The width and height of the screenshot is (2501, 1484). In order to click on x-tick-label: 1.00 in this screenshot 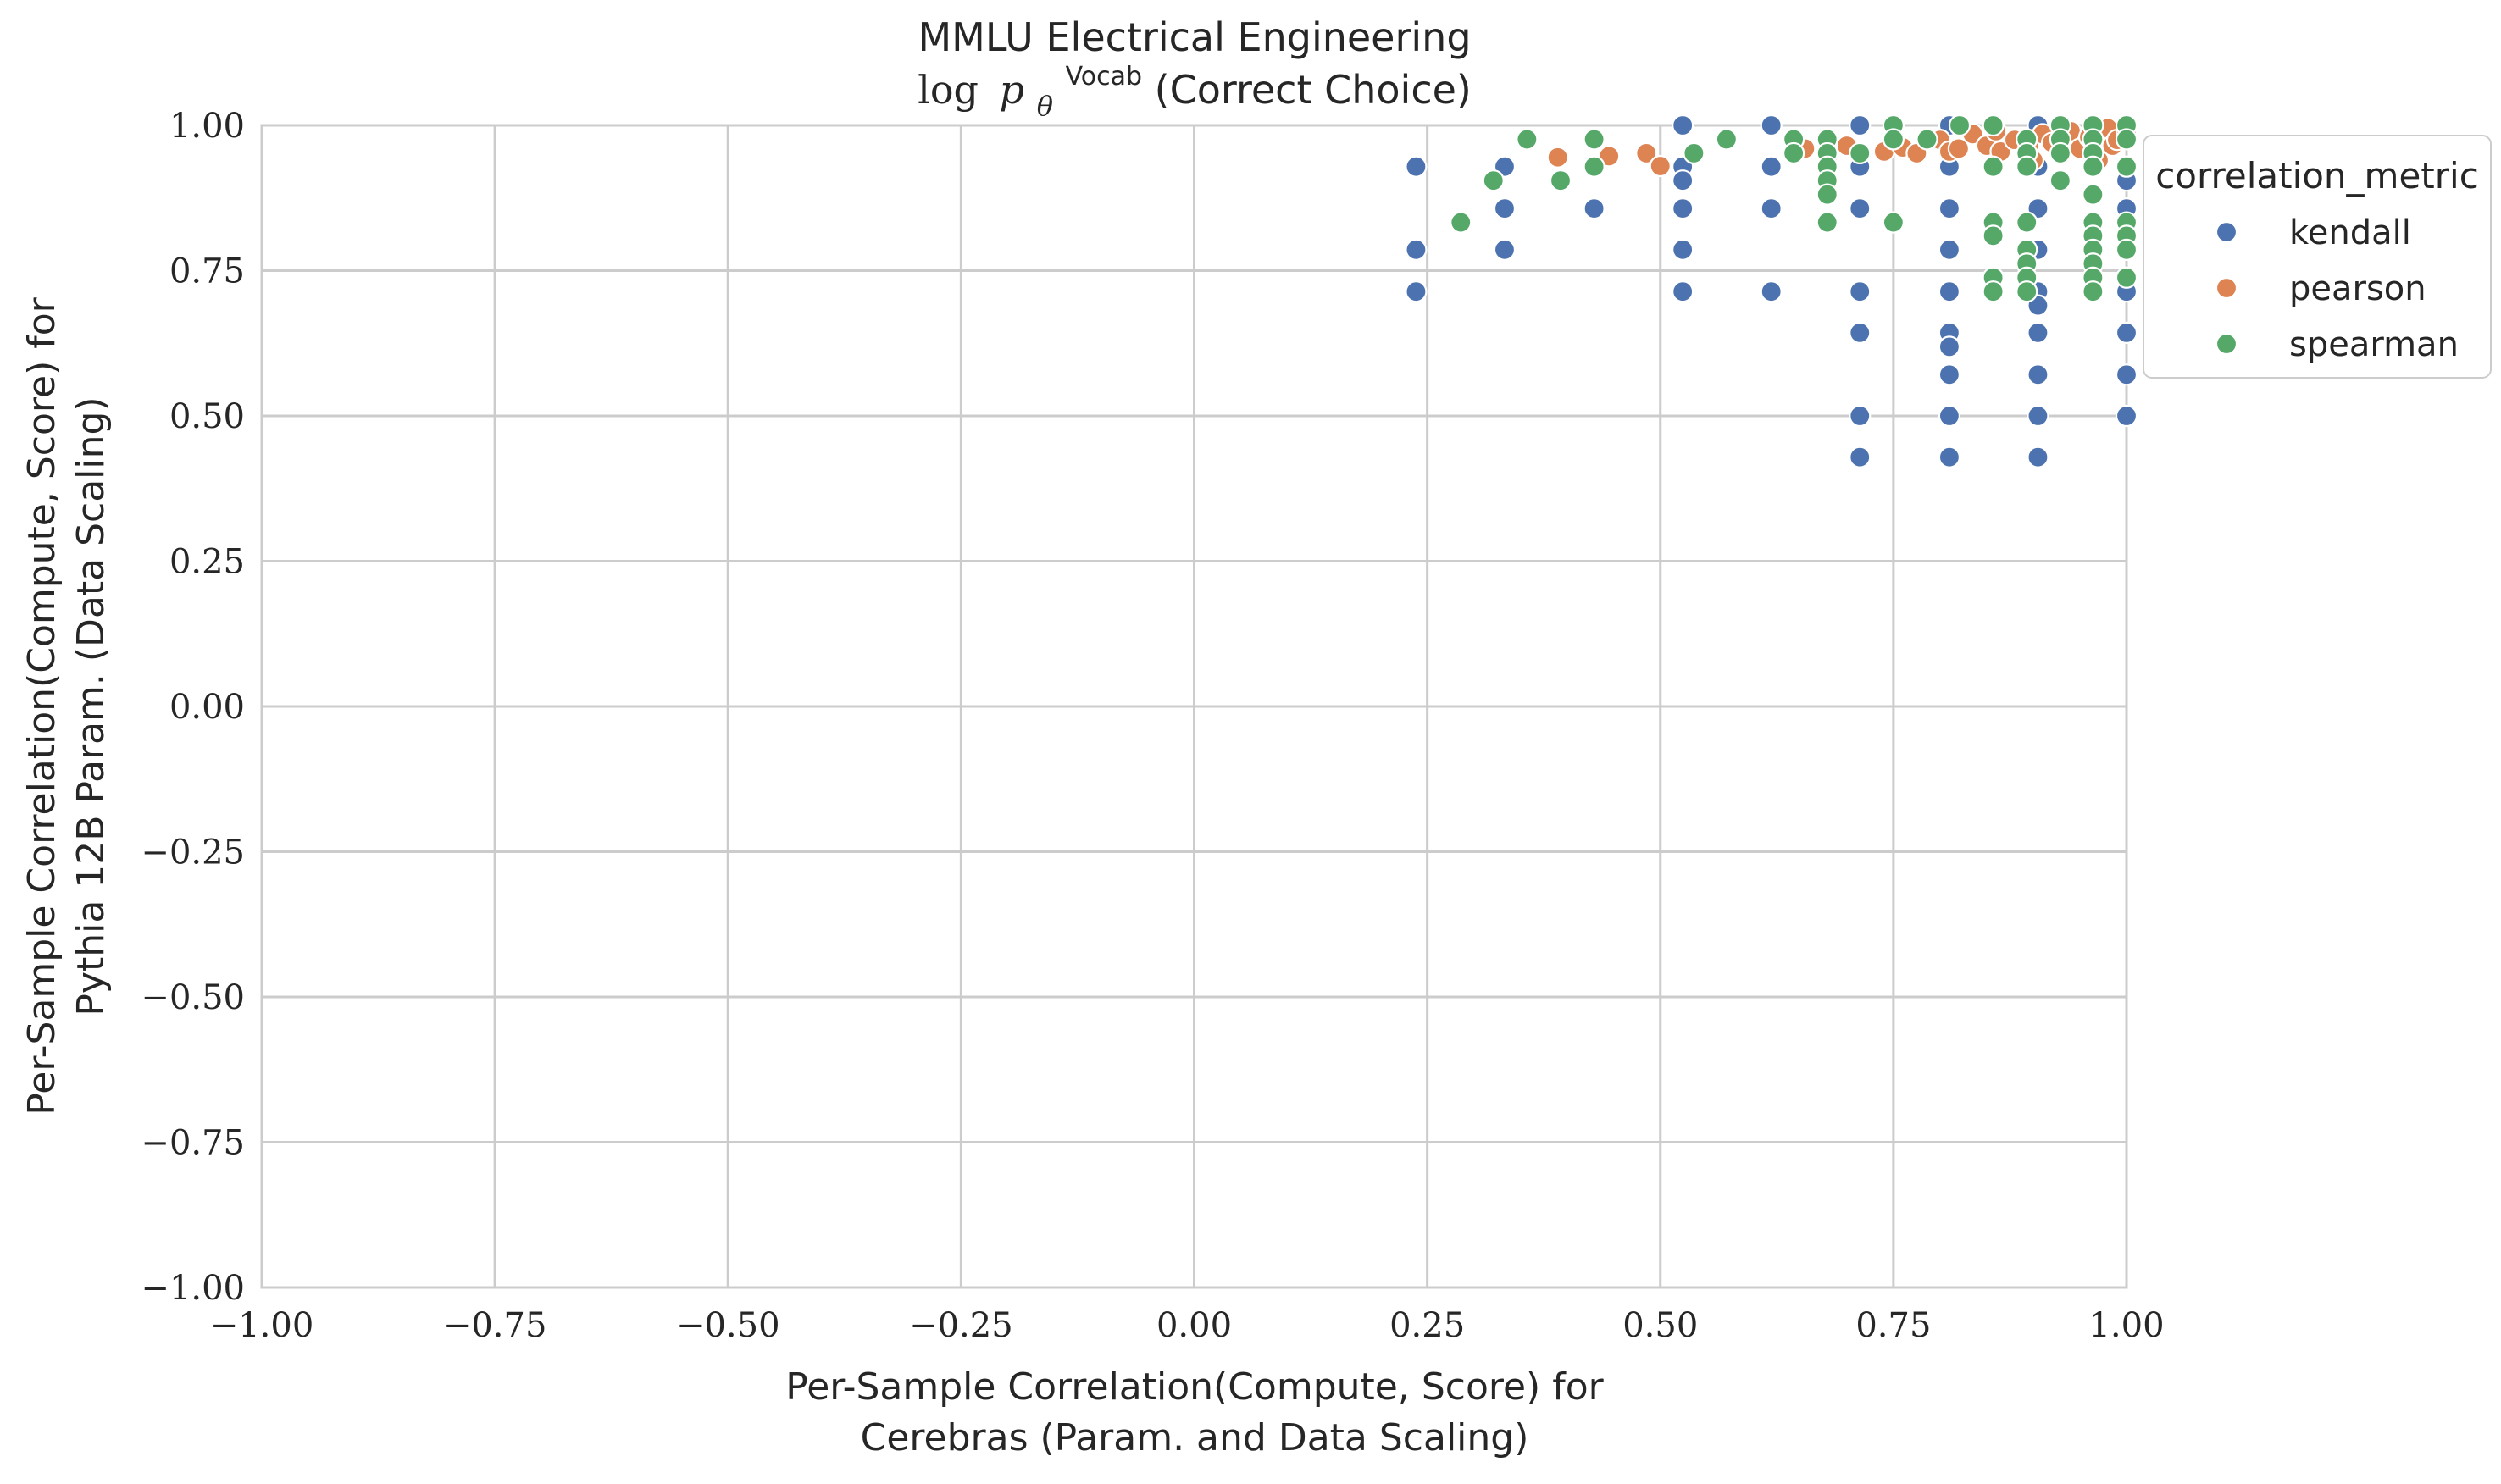, I will do `click(2126, 1325)`.